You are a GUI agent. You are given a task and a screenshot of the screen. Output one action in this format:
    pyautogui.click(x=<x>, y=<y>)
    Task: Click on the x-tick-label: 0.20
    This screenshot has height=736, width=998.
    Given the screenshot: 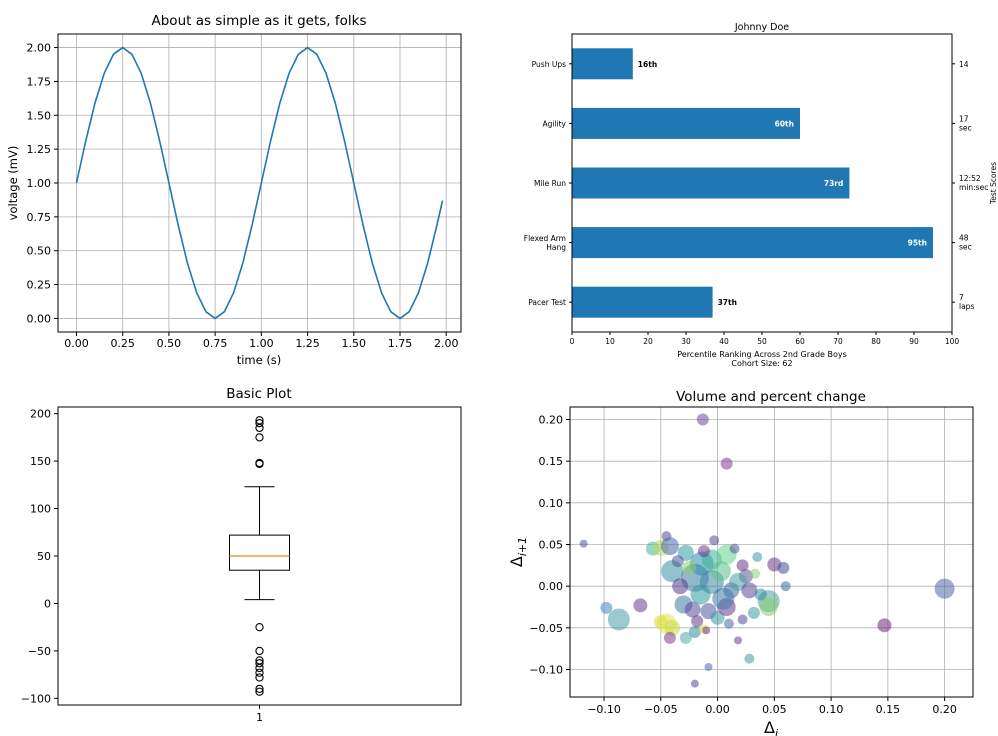 What is the action you would take?
    pyautogui.click(x=944, y=709)
    